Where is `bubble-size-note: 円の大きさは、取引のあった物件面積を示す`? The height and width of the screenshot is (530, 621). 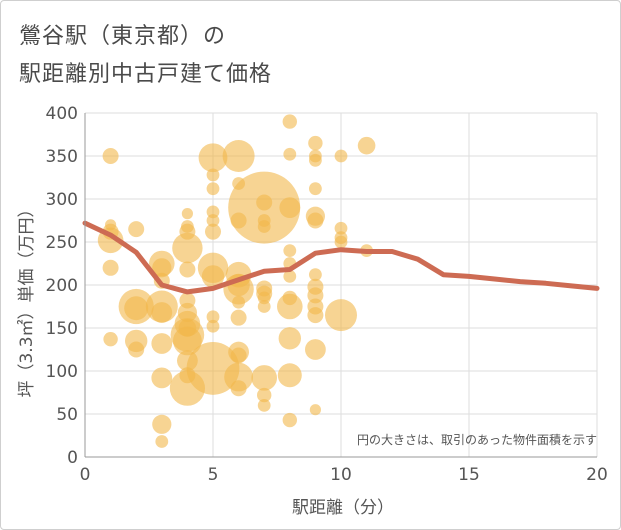 bubble-size-note: 円の大きさは、取引のあった物件面積を示す is located at coordinates (477, 439).